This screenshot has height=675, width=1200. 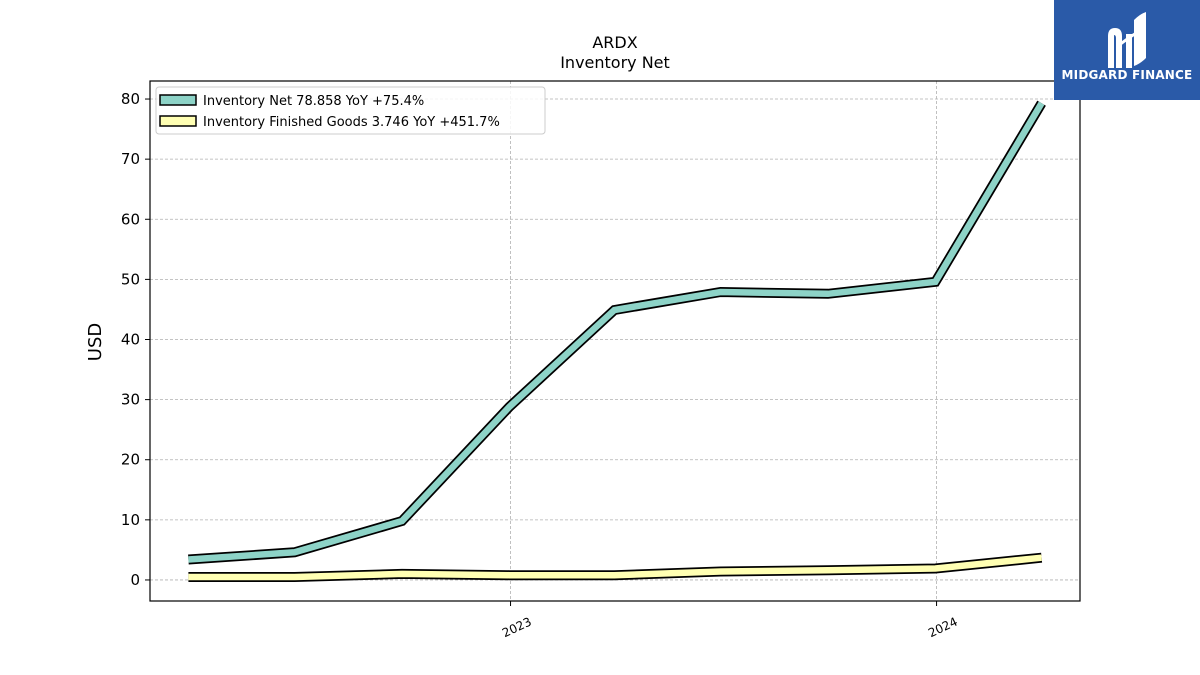 What do you see at coordinates (135, 580) in the screenshot?
I see `y-tick-label: 0` at bounding box center [135, 580].